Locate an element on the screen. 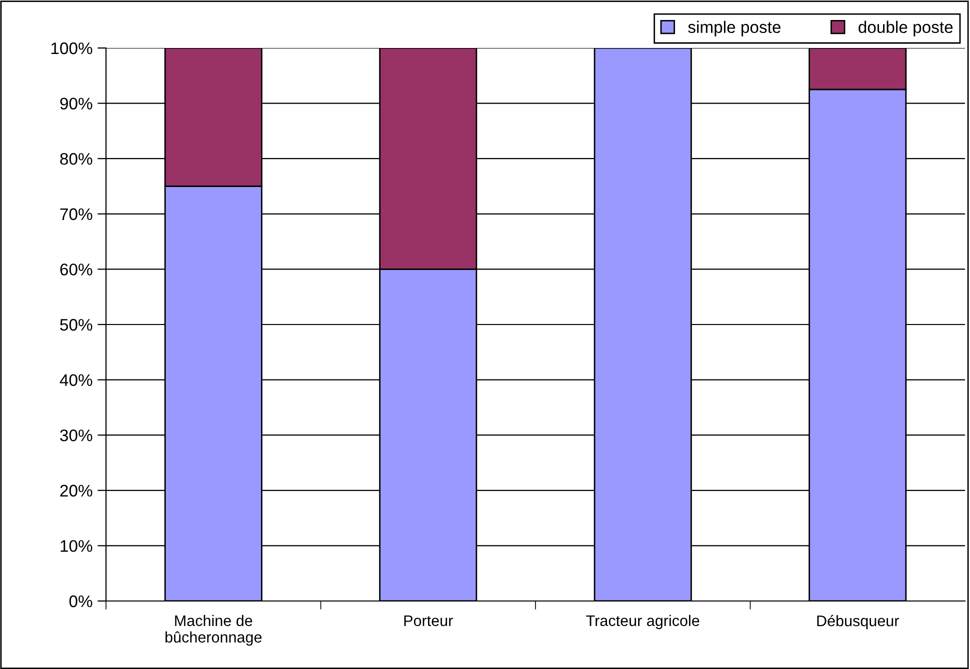 This screenshot has height=669, width=970. y-tick-label: 70% is located at coordinates (76, 214).